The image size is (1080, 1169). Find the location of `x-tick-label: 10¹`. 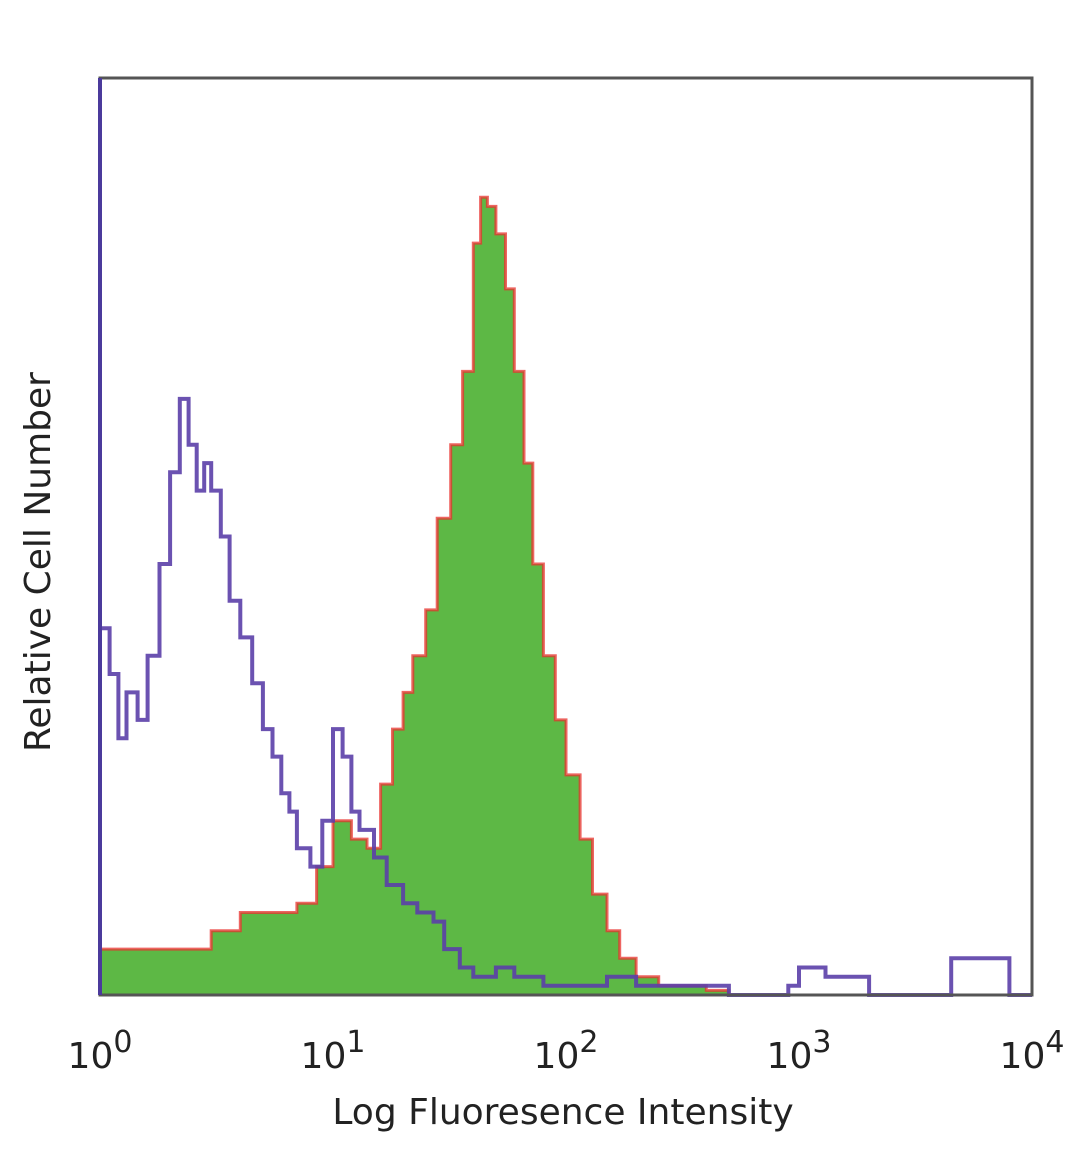

x-tick-label: 10¹ is located at coordinates (333, 1051).